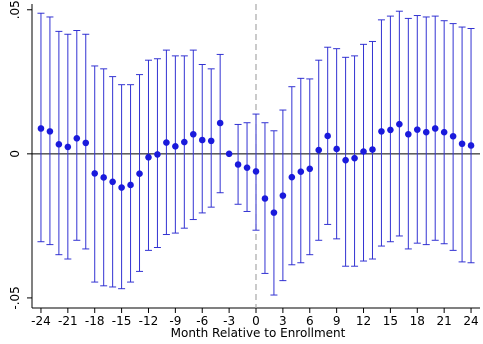 This screenshot has width=483, height=344. What do you see at coordinates (229, 321) in the screenshot?
I see `x-tick-label: -3` at bounding box center [229, 321].